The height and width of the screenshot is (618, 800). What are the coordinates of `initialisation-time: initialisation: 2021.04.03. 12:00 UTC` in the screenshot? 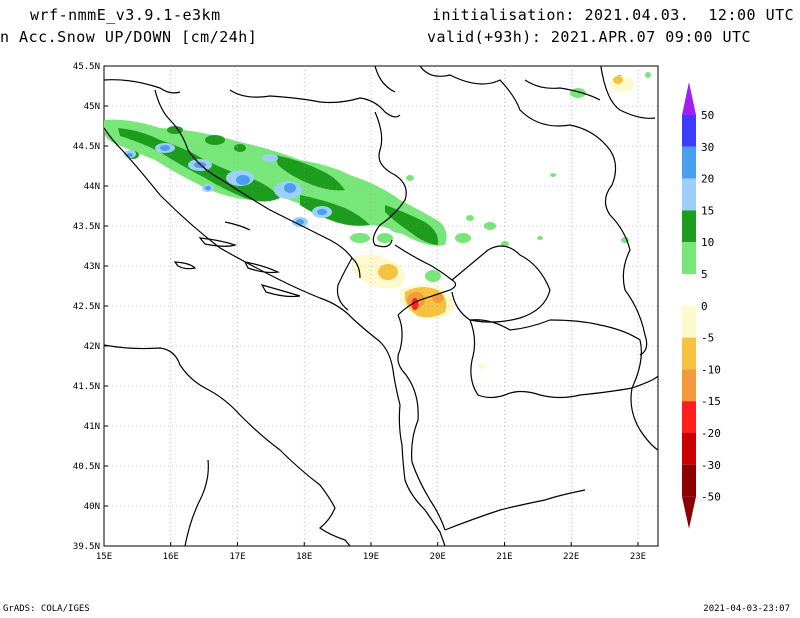 It's located at (613, 15).